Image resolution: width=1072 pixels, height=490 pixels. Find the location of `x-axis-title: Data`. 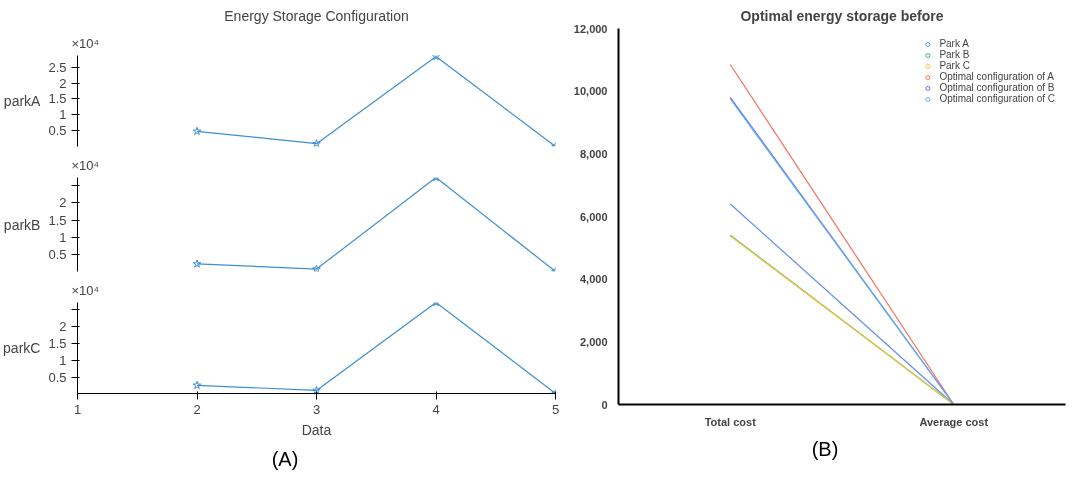

x-axis-title: Data is located at coordinates (316, 429).